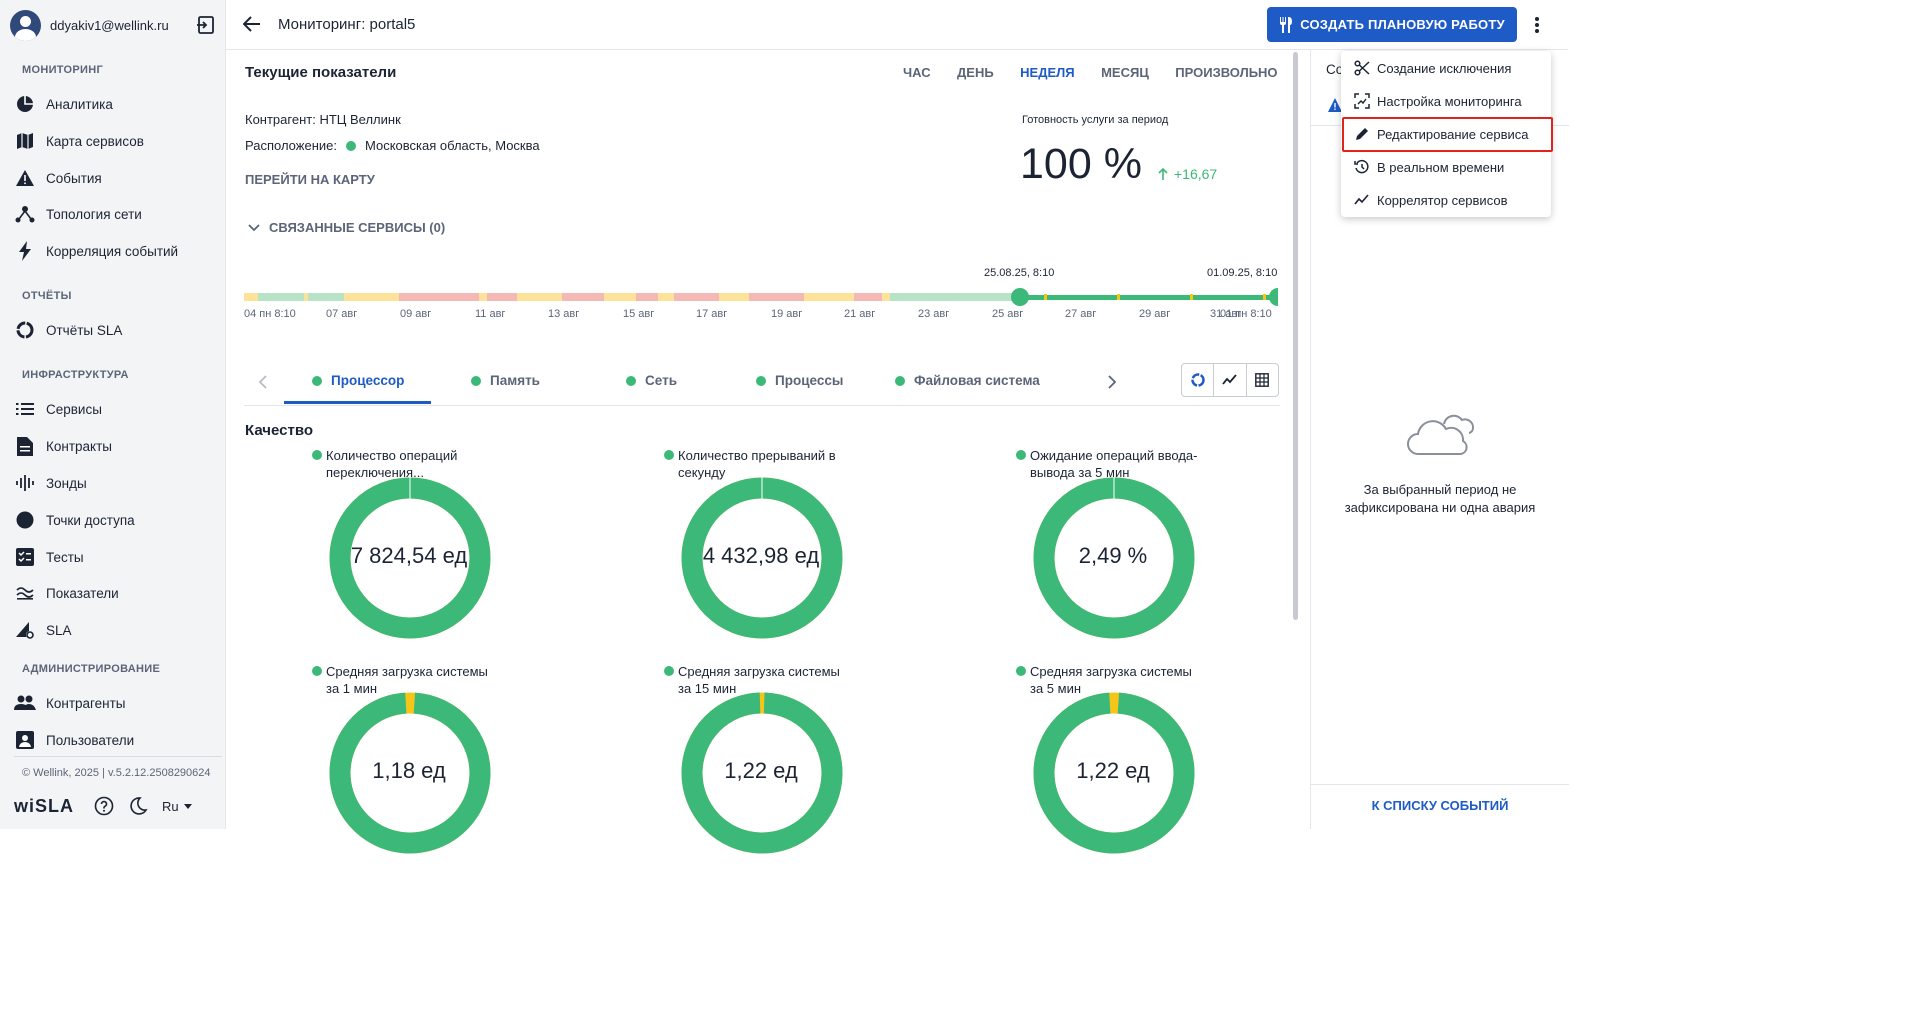  What do you see at coordinates (1095, 120) in the screenshot?
I see `availability-label: Готовность услуги за период` at bounding box center [1095, 120].